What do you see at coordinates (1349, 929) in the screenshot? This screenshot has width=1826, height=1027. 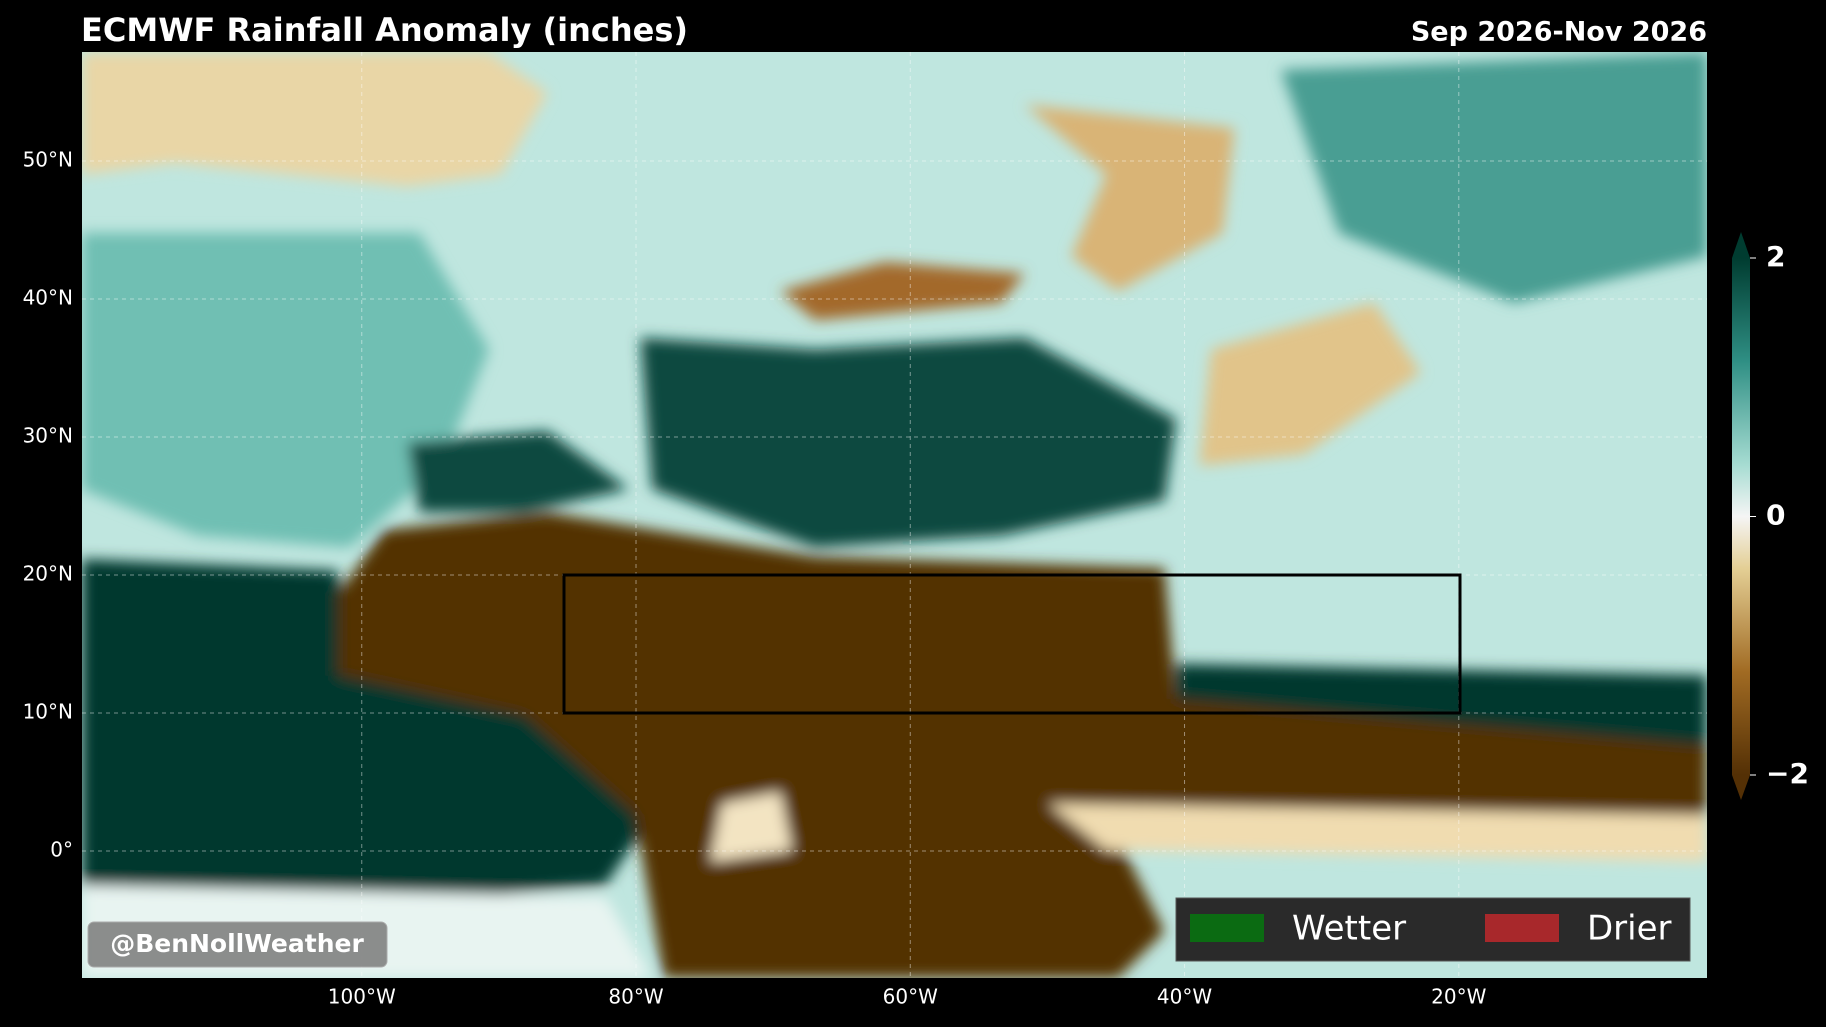 I see `legend-label: Wetter` at bounding box center [1349, 929].